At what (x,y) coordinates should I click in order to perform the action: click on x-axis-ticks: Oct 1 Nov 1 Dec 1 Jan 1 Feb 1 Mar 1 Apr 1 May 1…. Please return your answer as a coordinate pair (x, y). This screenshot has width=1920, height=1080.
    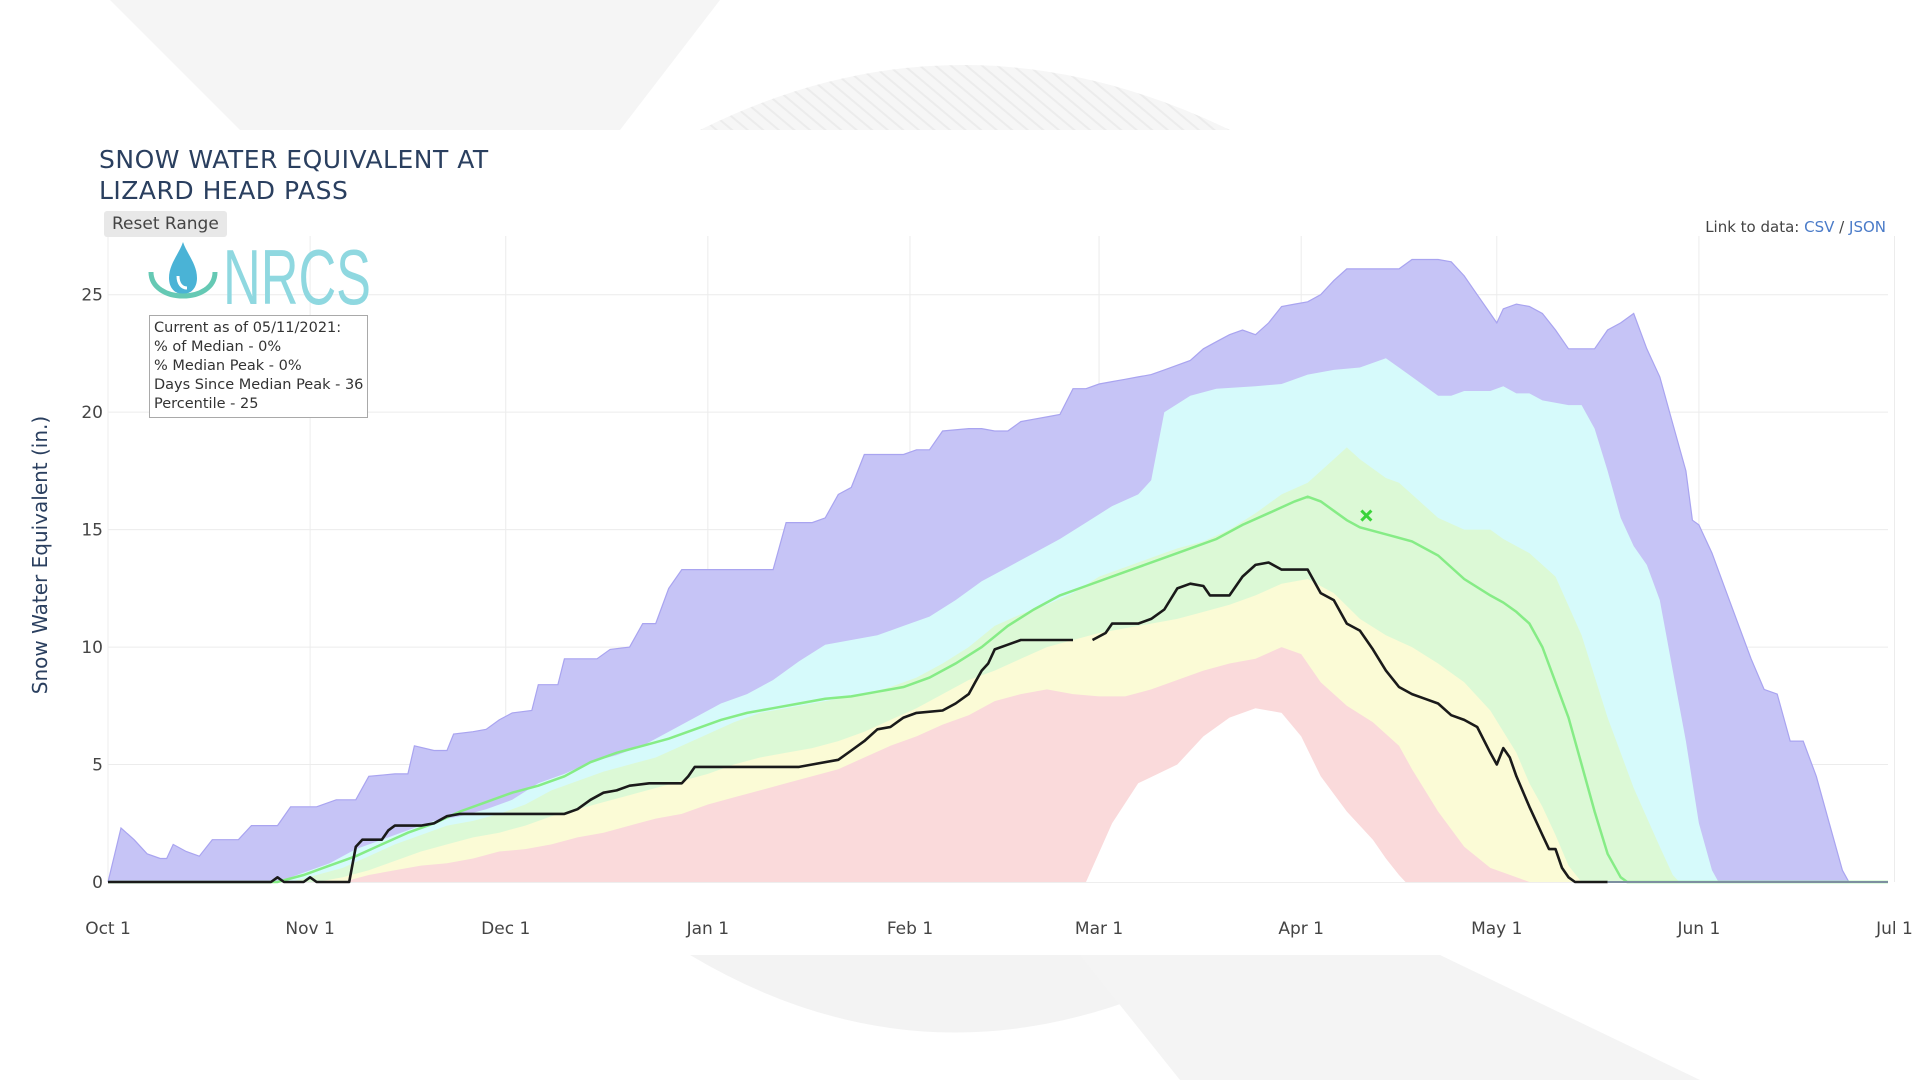
    Looking at the image, I should click on (999, 929).